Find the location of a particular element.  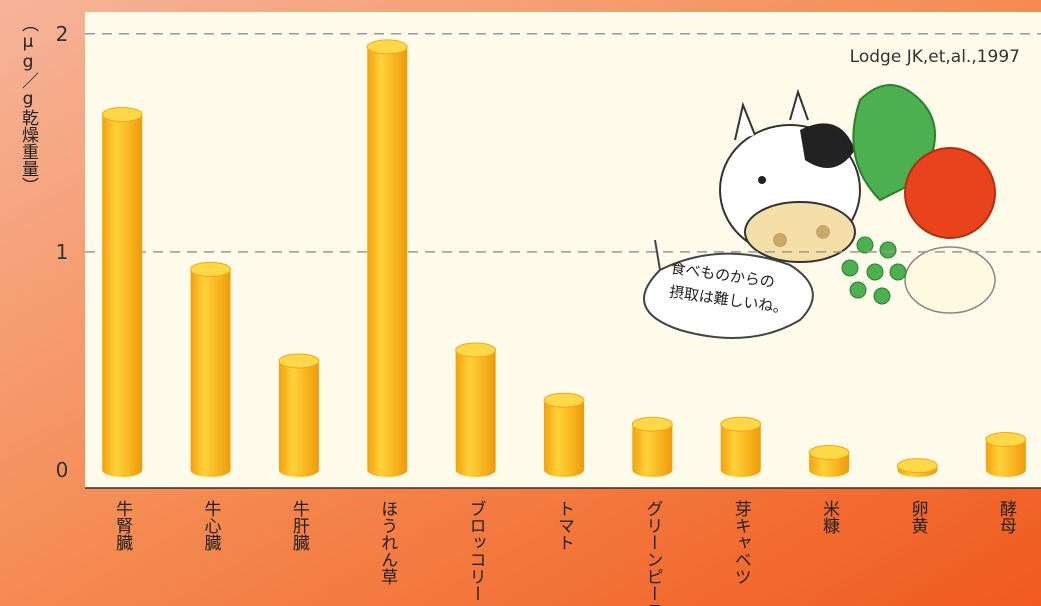

x-tick-label: 米糠 is located at coordinates (829, 517).